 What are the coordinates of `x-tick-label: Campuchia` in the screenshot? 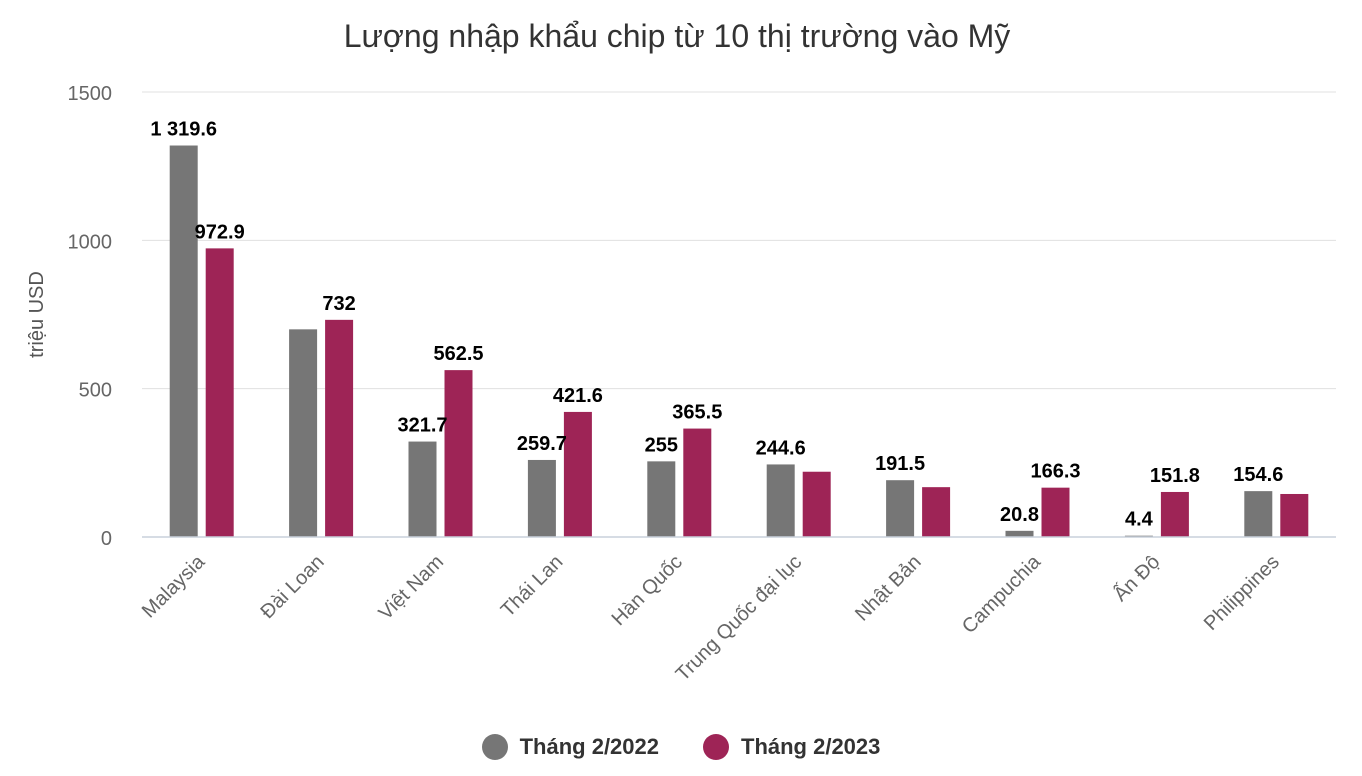 It's located at (1002, 594).